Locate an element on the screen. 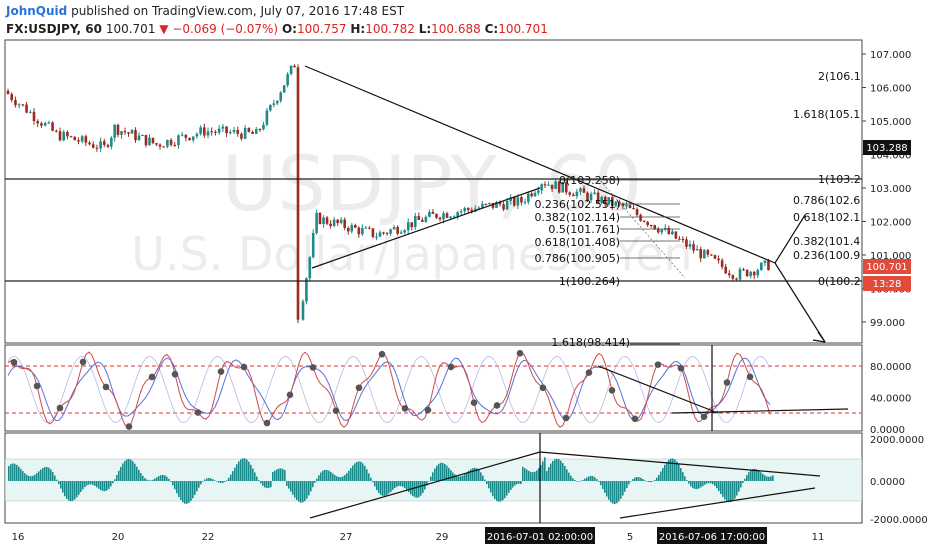  hist-trendline-upper is located at coordinates (680, 464).